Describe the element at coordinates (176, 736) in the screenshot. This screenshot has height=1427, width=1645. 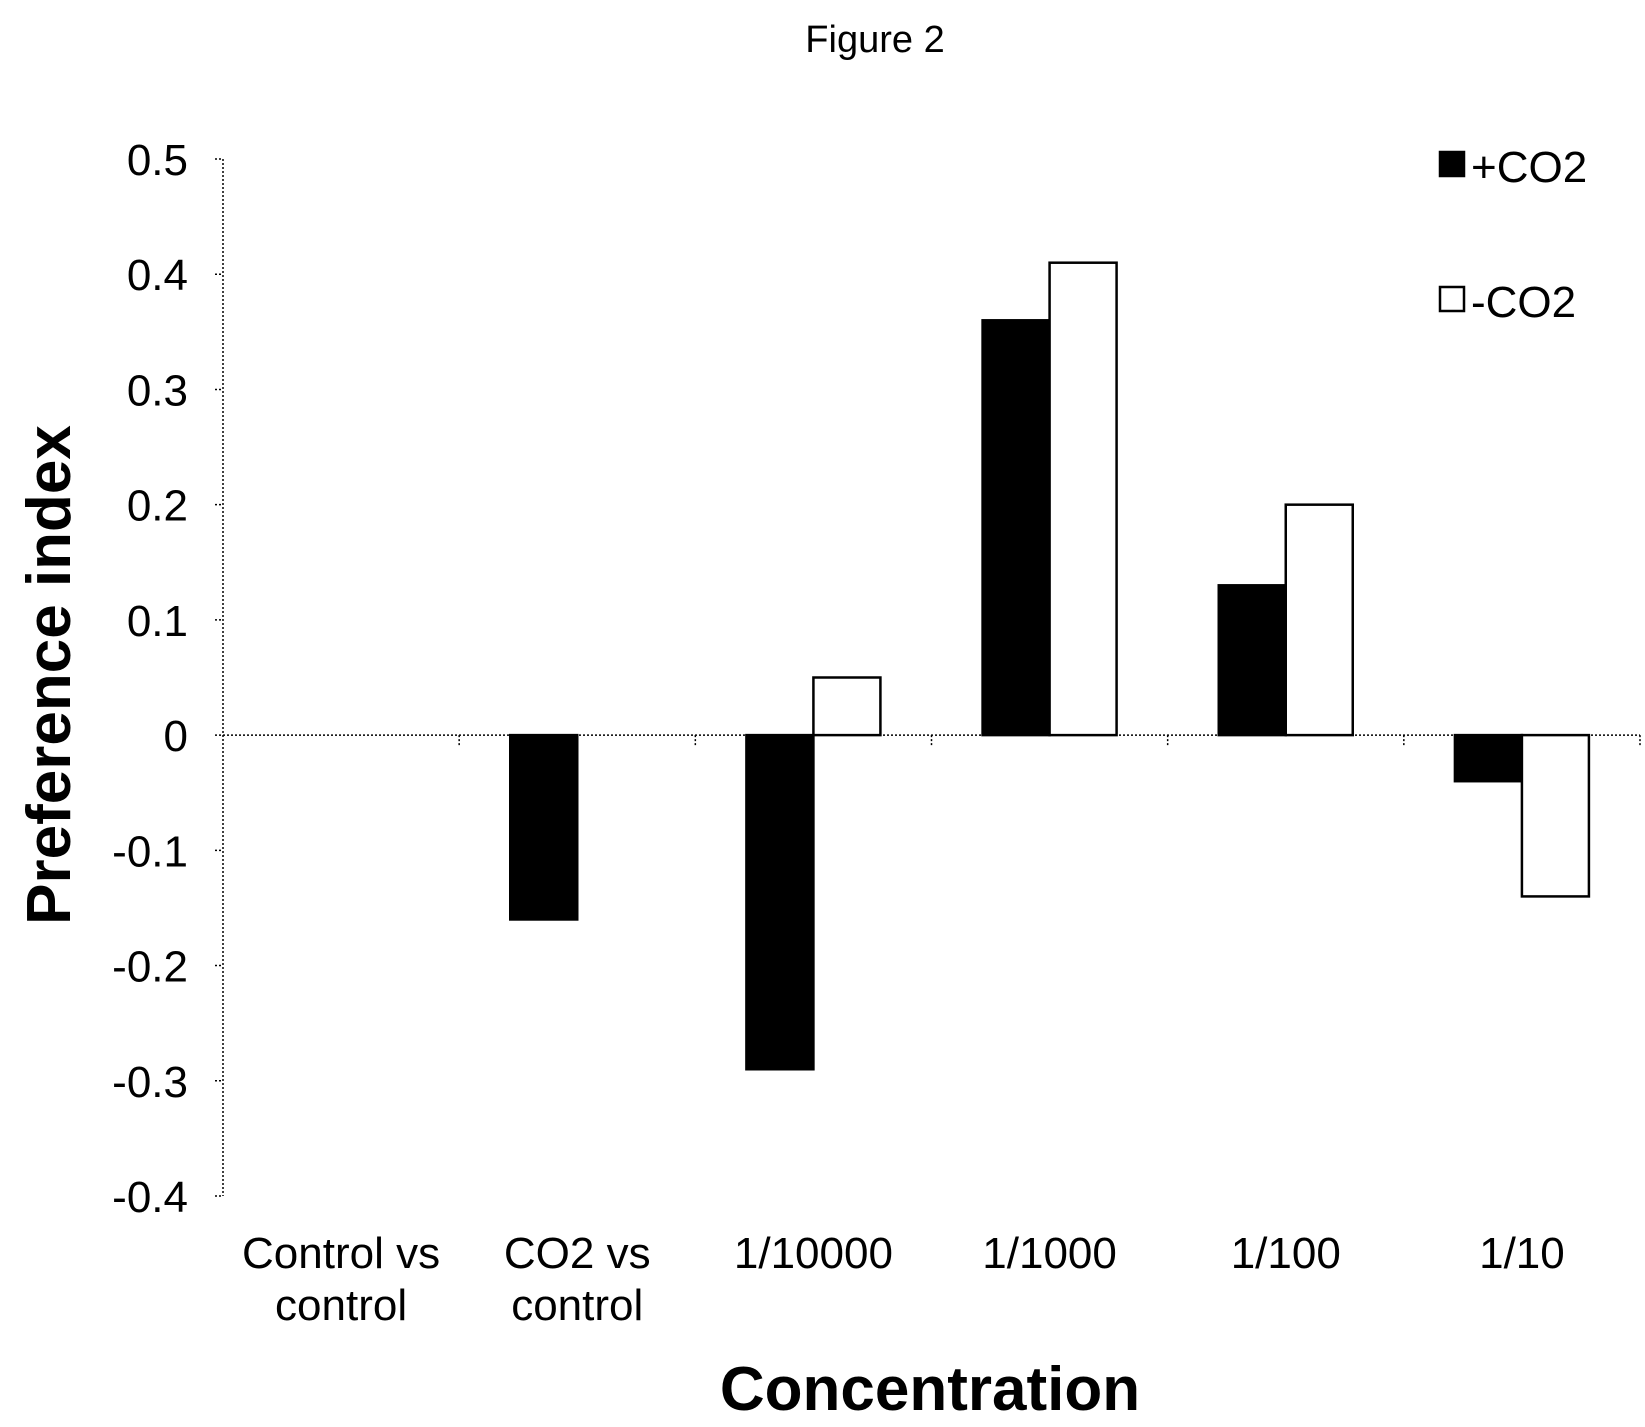
I see `y-tick-label: 0` at that location.